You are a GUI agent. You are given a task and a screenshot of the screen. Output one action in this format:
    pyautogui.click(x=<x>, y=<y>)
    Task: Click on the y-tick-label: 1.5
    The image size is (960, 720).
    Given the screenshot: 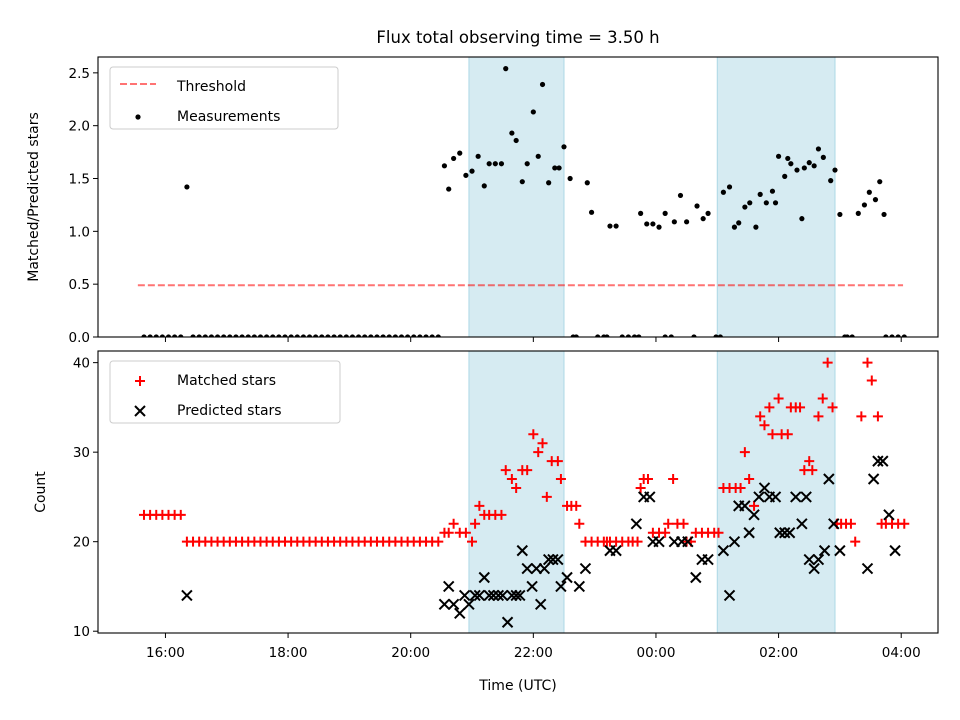 What is the action you would take?
    pyautogui.click(x=79, y=180)
    